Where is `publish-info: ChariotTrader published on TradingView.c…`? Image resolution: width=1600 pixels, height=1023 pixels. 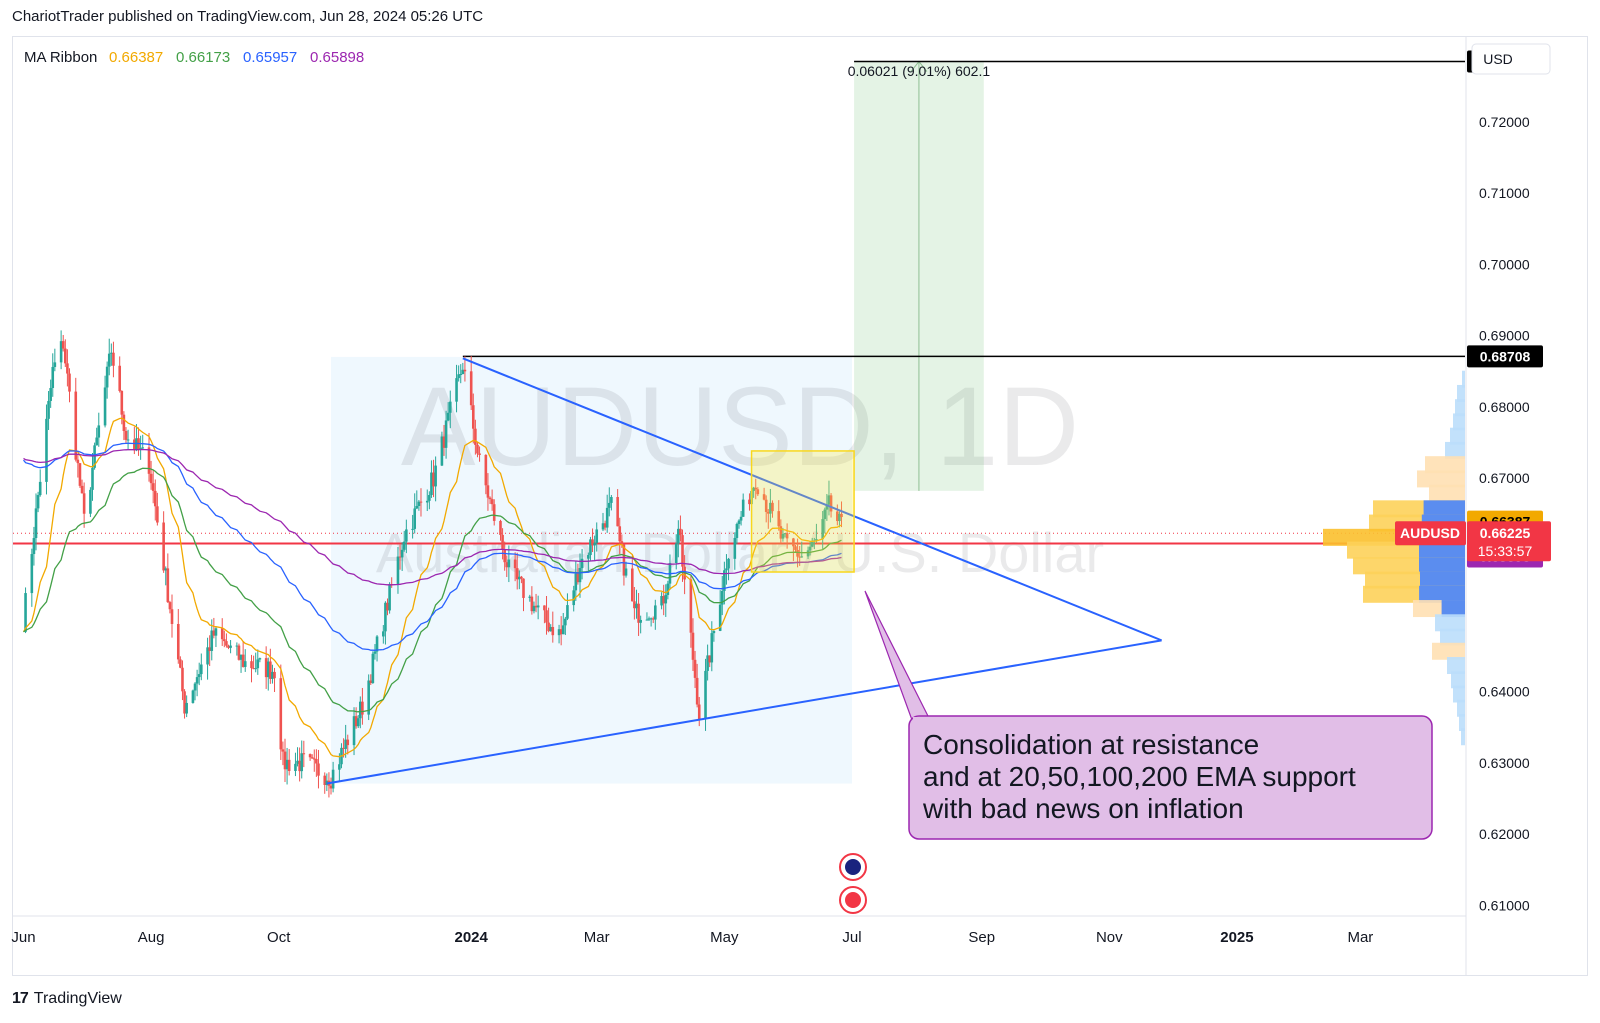
publish-info: ChariotTrader published on TradingView.c… is located at coordinates (248, 16).